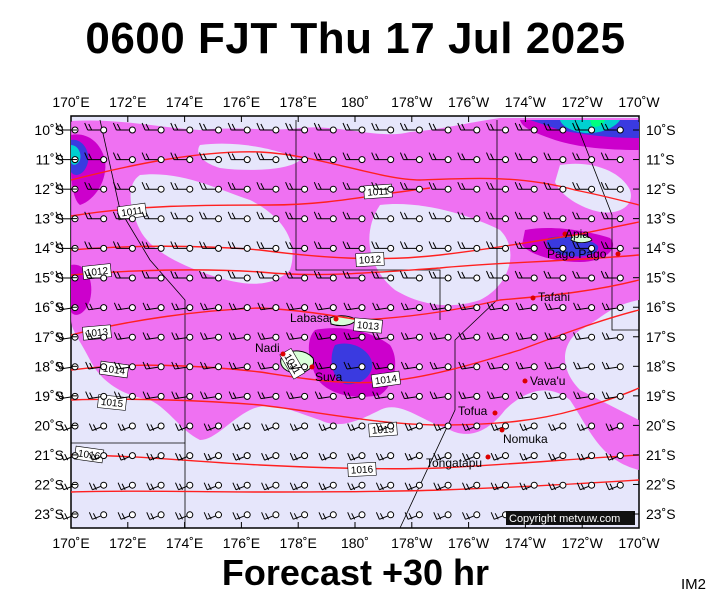  What do you see at coordinates (661, 396) in the screenshot?
I see `lat-label-right: 19˚S` at bounding box center [661, 396].